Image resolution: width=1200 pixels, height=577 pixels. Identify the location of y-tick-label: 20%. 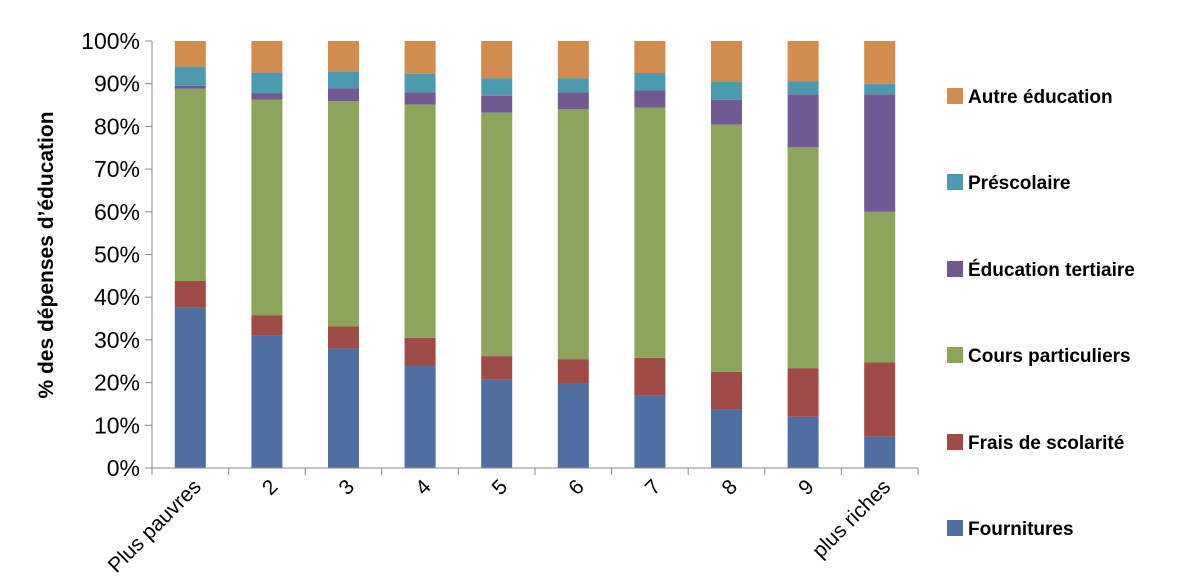
(117, 383).